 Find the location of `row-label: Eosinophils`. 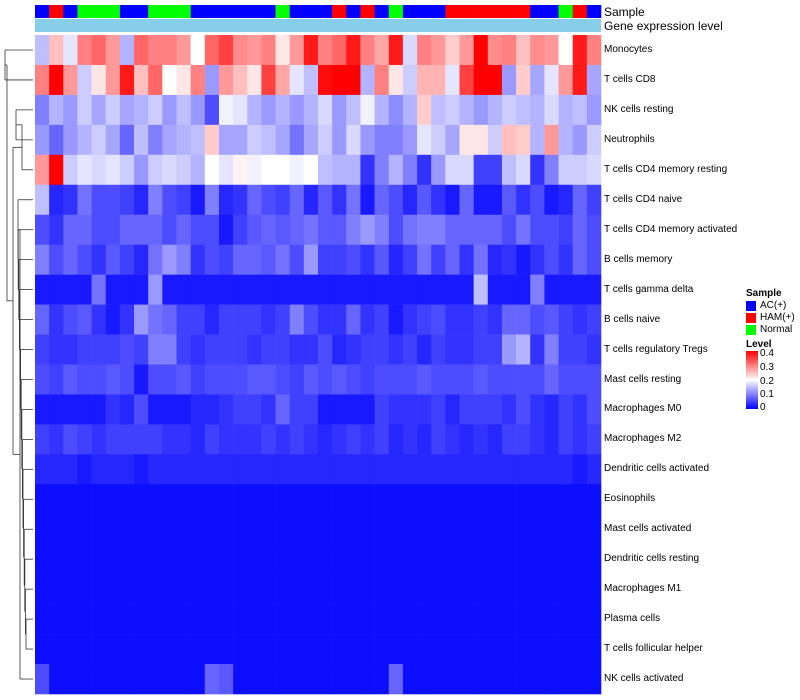

row-label: Eosinophils is located at coordinates (630, 499).